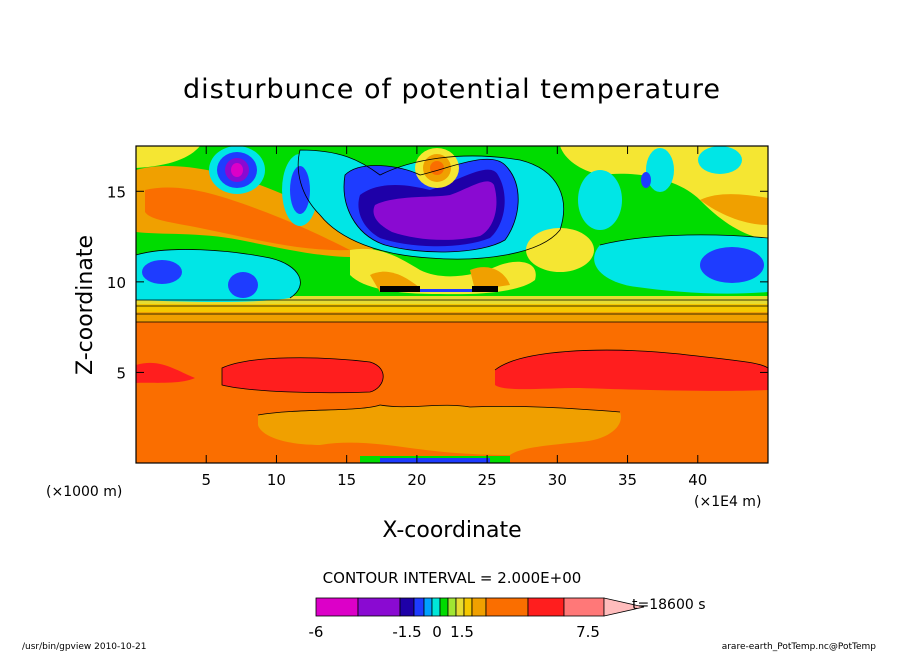 The height and width of the screenshot is (654, 904). What do you see at coordinates (303, 375) in the screenshot?
I see `red-band-left` at bounding box center [303, 375].